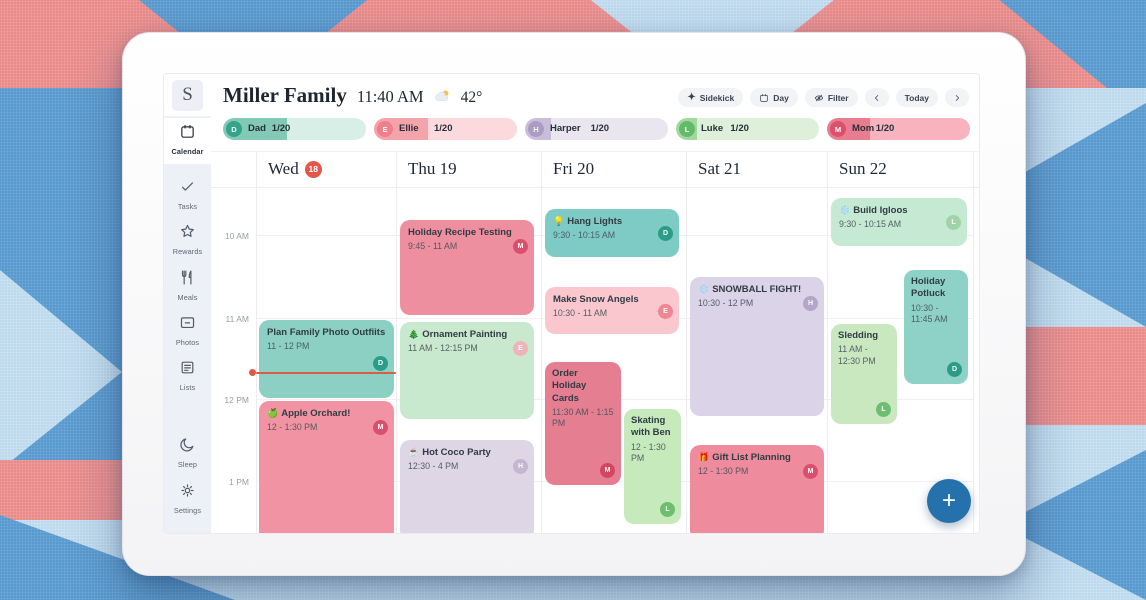 This screenshot has width=1146, height=600. I want to click on member-chip-luke: L Luke 1/20, so click(747, 129).